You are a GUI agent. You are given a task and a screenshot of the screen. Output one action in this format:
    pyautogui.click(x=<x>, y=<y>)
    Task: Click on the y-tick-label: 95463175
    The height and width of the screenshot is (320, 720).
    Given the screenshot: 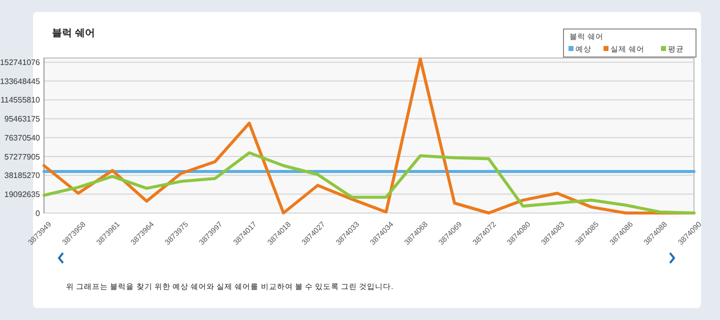 What is the action you would take?
    pyautogui.click(x=22, y=119)
    